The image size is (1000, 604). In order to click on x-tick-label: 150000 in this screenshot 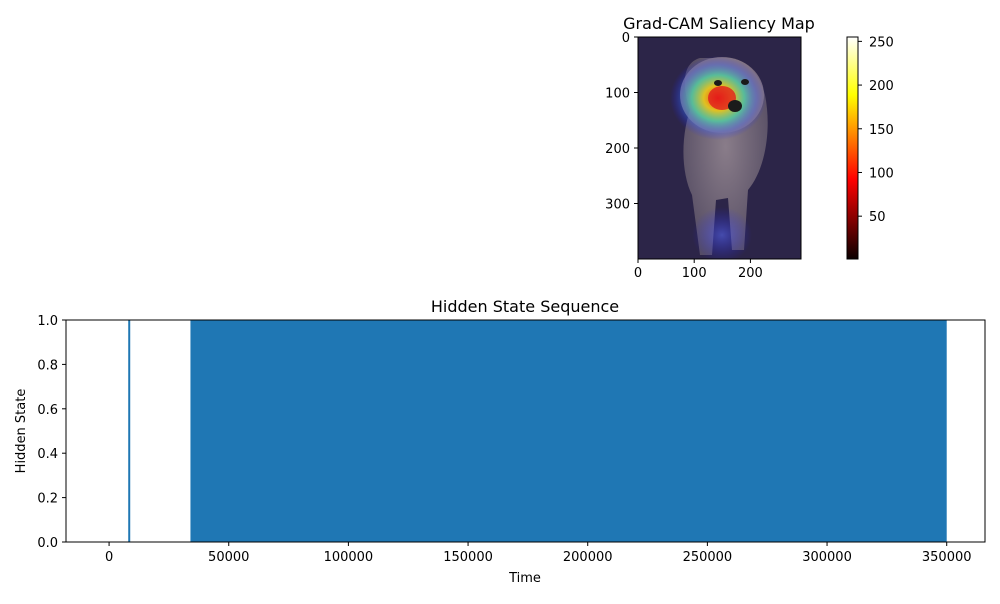, I will do `click(468, 557)`.